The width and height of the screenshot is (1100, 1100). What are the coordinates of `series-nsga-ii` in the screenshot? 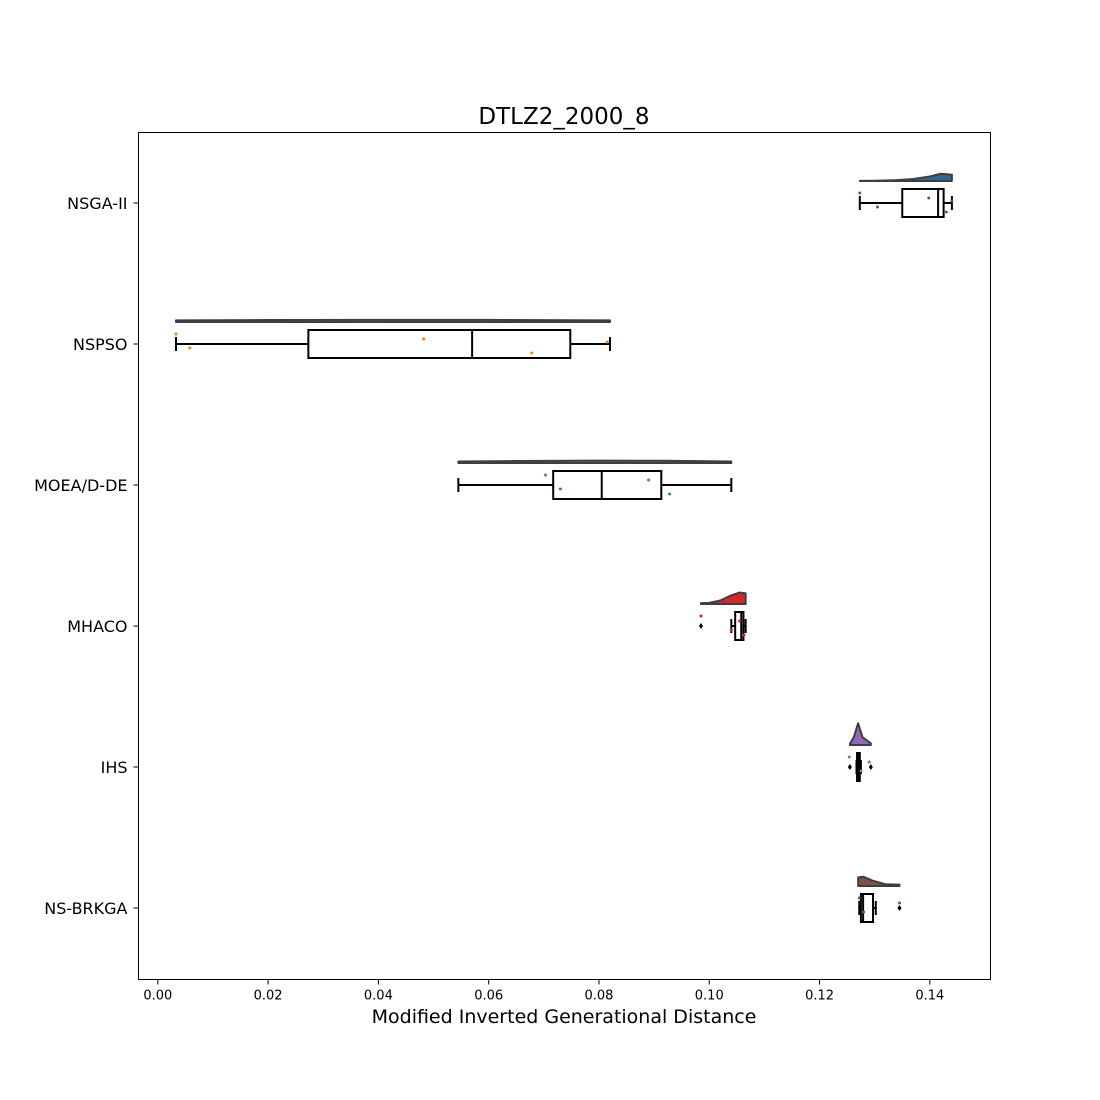 It's located at (906, 195).